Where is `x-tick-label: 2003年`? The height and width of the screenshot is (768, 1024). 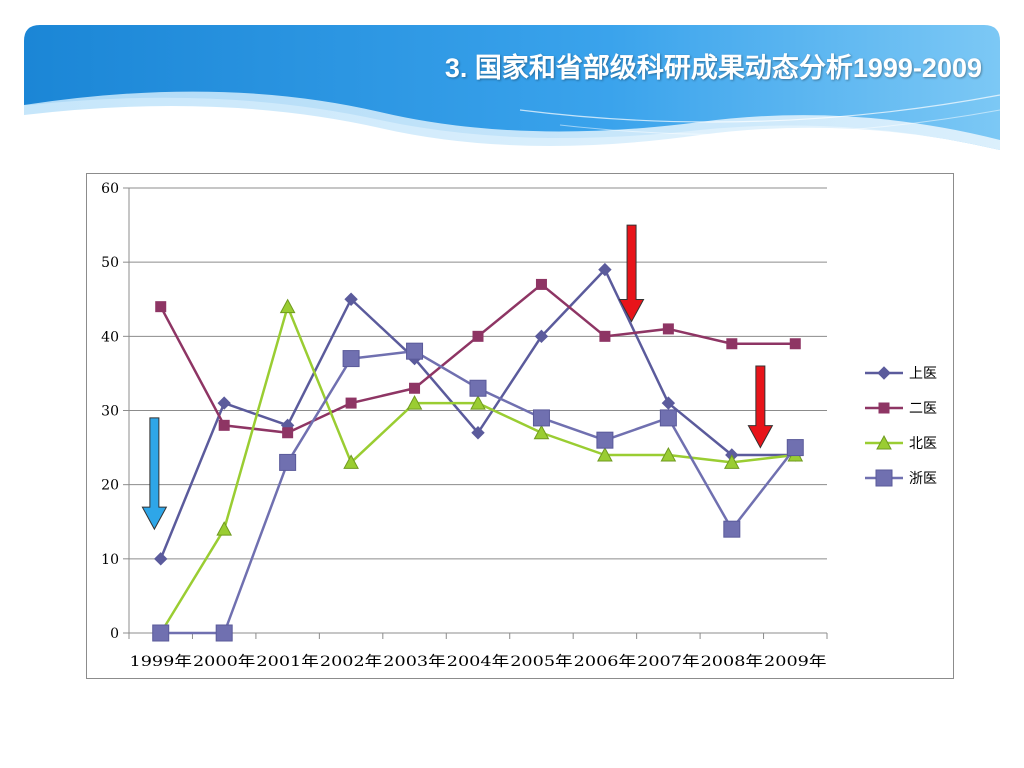 x-tick-label: 2003年 is located at coordinates (414, 662).